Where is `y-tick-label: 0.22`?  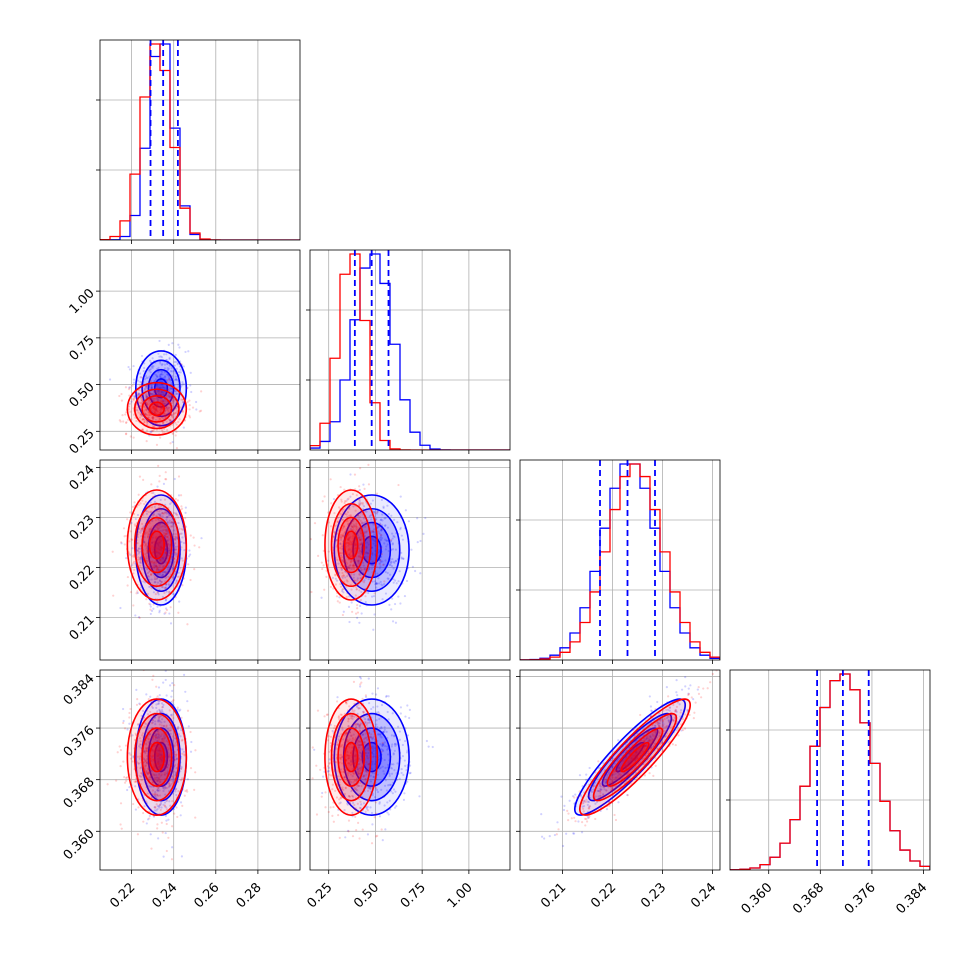 y-tick-label: 0.22 is located at coordinates (82, 578).